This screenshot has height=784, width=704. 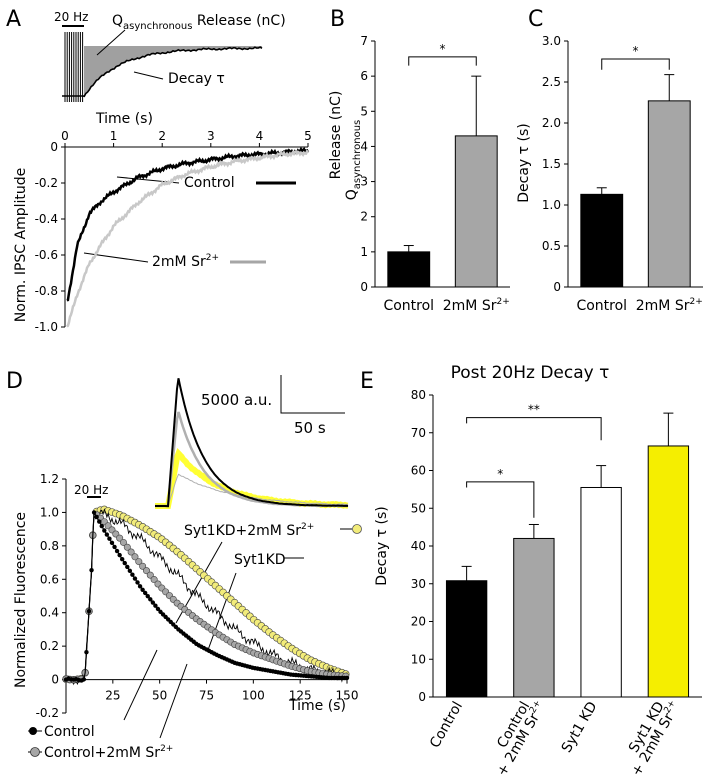 What do you see at coordinates (124, 119) in the screenshot?
I see `panel-a-time-label: Time (s)` at bounding box center [124, 119].